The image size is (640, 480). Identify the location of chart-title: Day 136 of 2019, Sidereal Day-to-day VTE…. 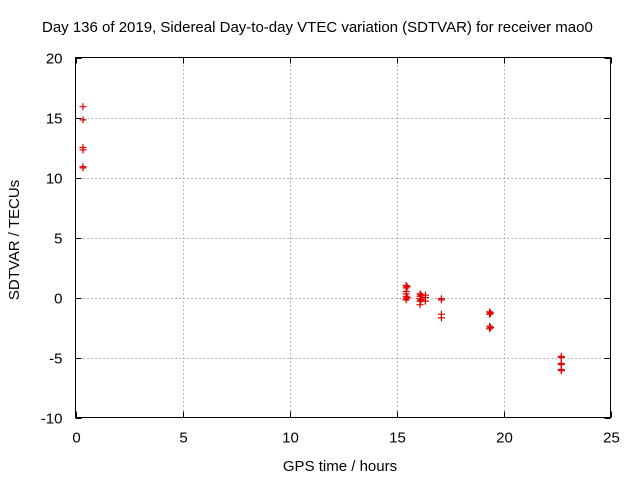
(317, 27).